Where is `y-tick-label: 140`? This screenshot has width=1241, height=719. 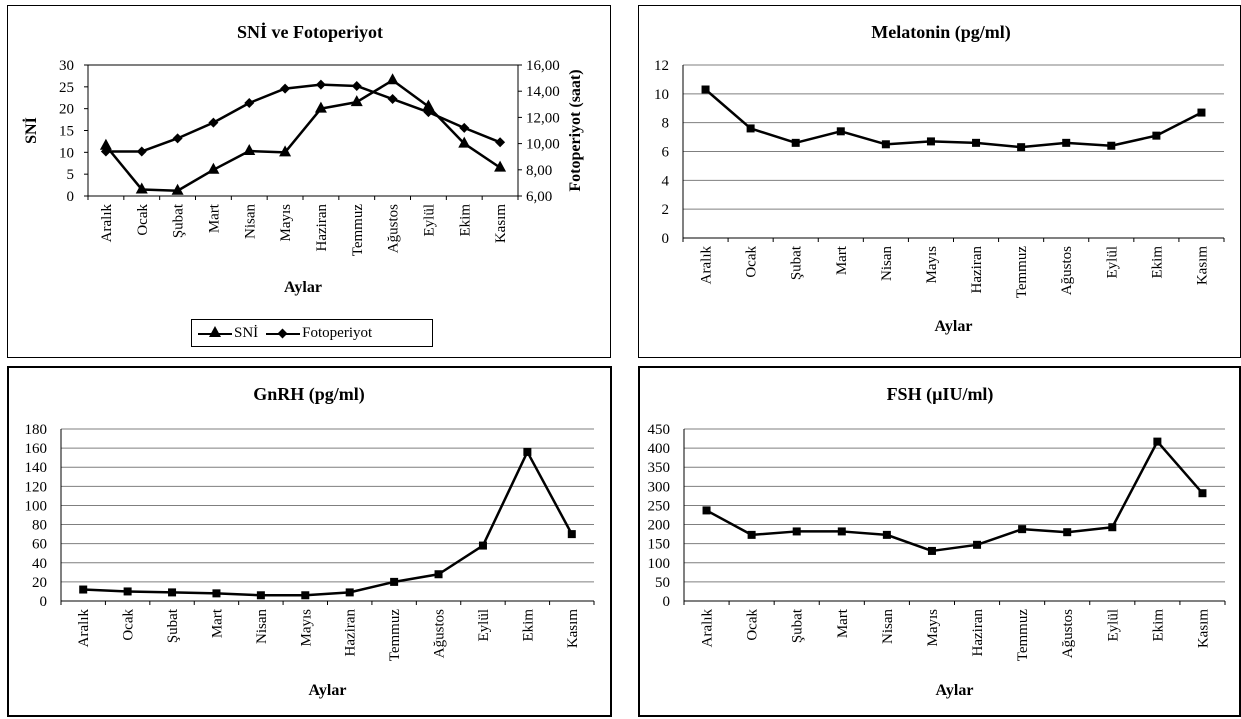 y-tick-label: 140 is located at coordinates (36, 468).